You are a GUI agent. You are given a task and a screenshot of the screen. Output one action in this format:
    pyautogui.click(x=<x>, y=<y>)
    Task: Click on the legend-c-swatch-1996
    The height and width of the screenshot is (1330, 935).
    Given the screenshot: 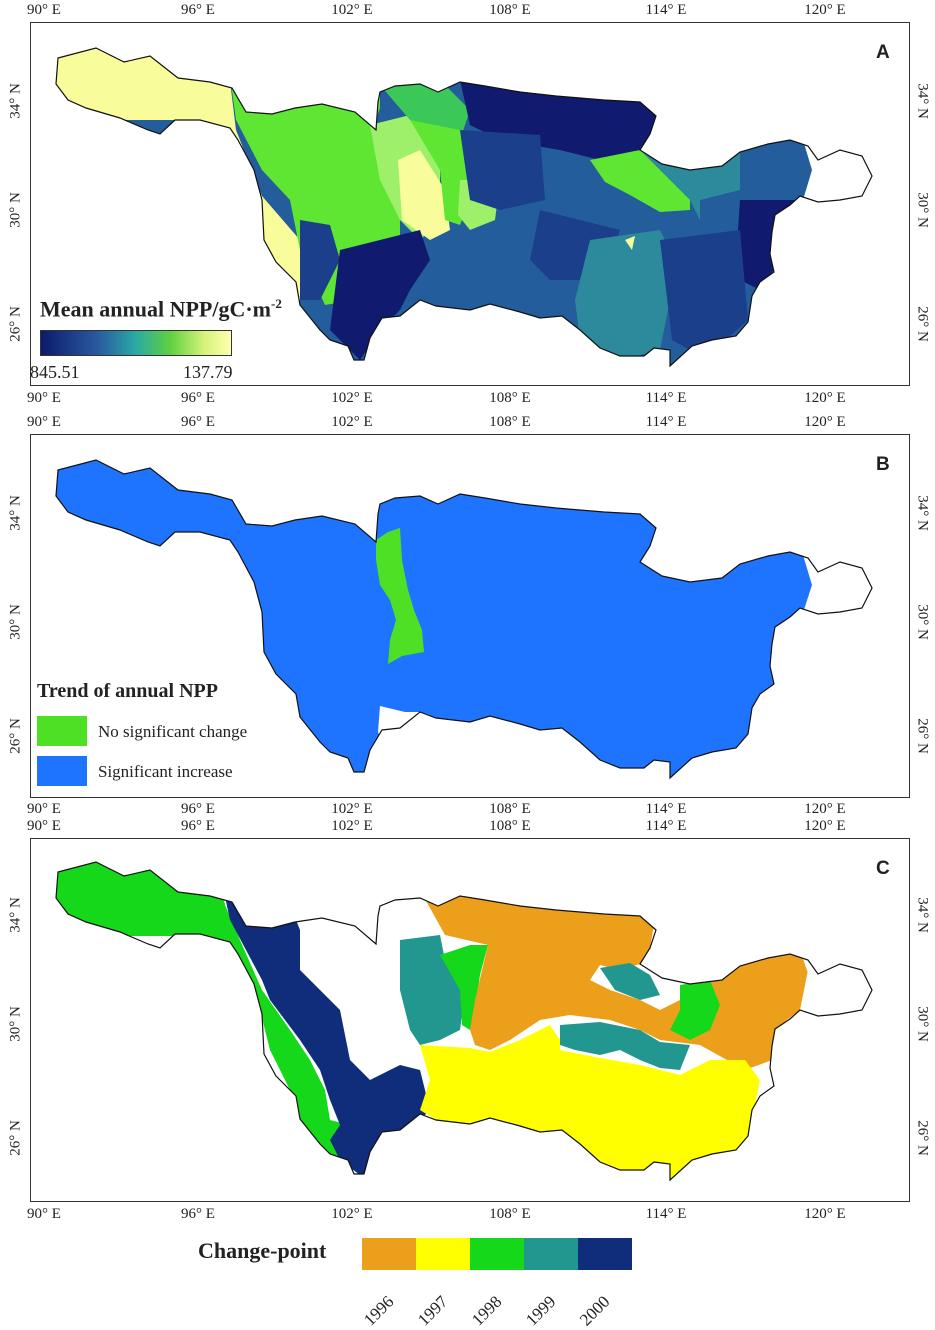 What is the action you would take?
    pyautogui.click(x=389, y=1254)
    